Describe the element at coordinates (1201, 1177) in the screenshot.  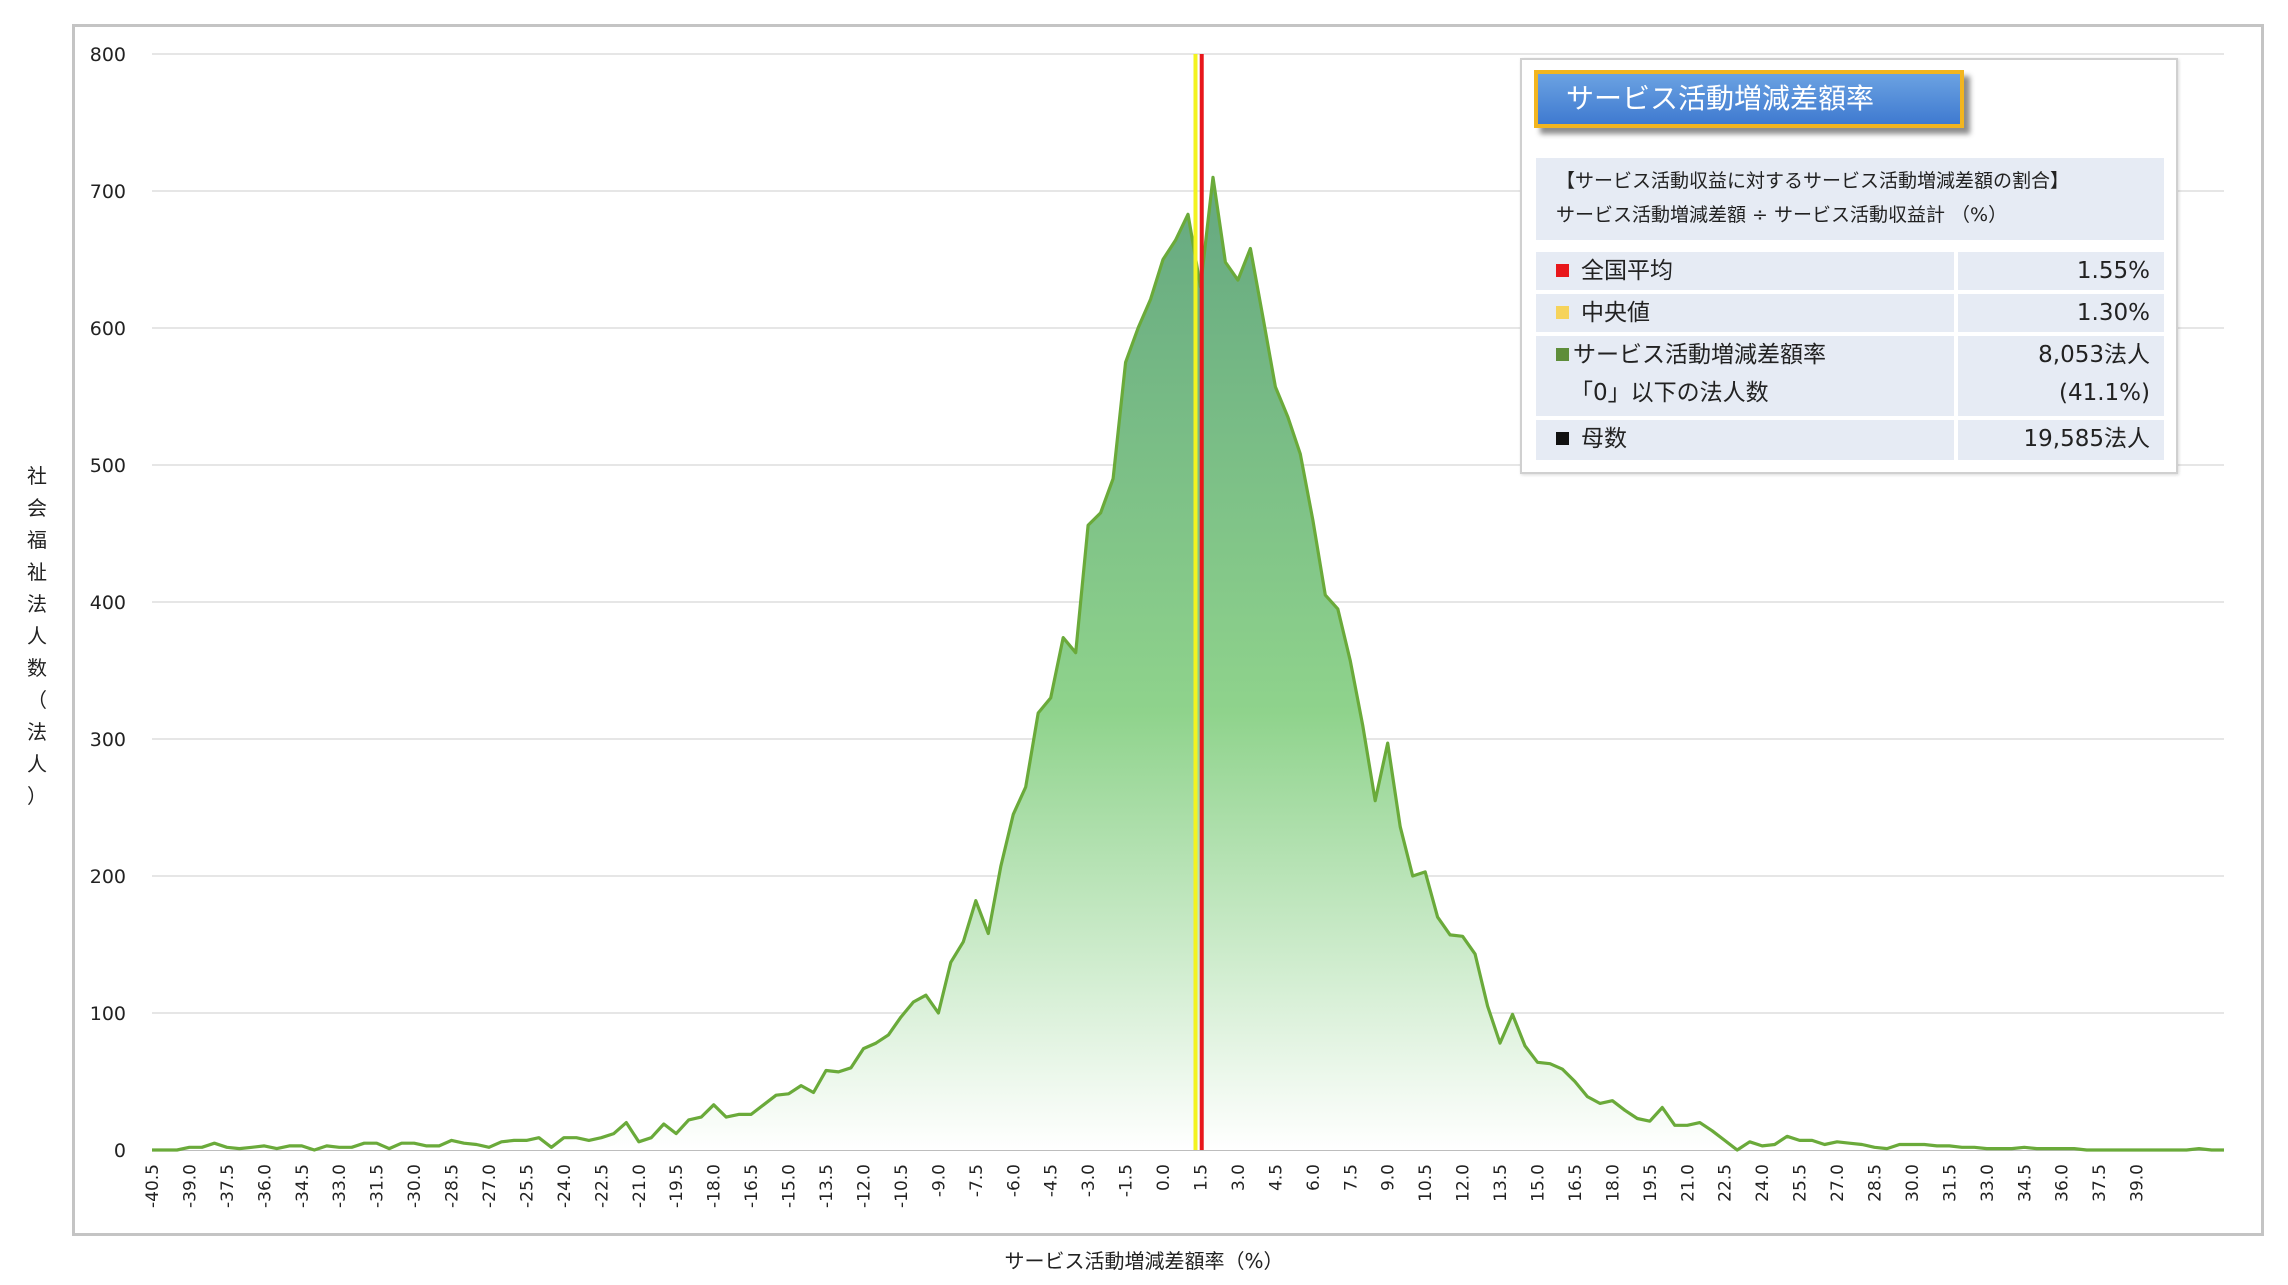
I see `x-tick-label: 1.5` at that location.